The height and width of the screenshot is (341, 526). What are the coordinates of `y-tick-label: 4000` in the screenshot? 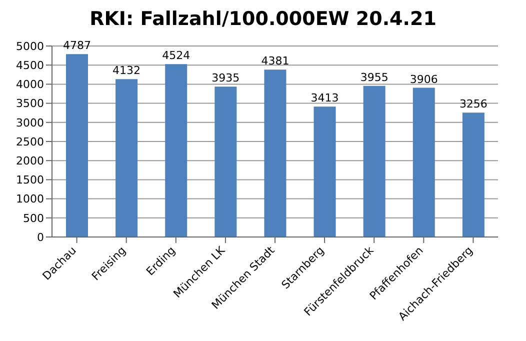 It's located at (30, 85).